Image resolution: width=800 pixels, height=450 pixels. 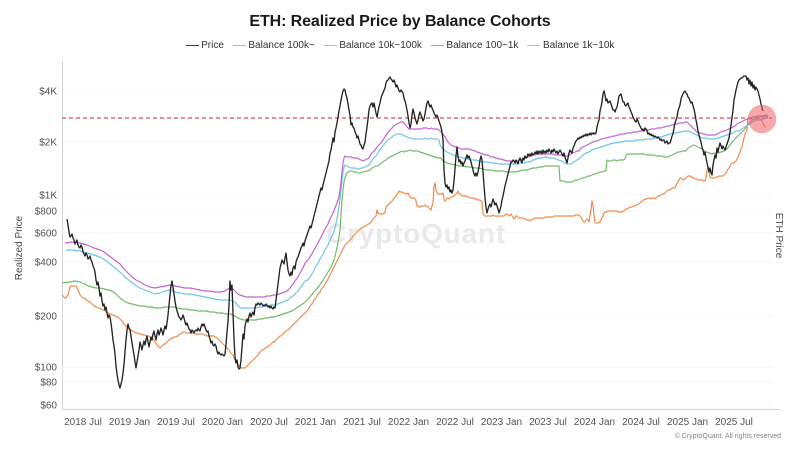 What do you see at coordinates (46, 234) in the screenshot?
I see `svg-text: $600` at bounding box center [46, 234].